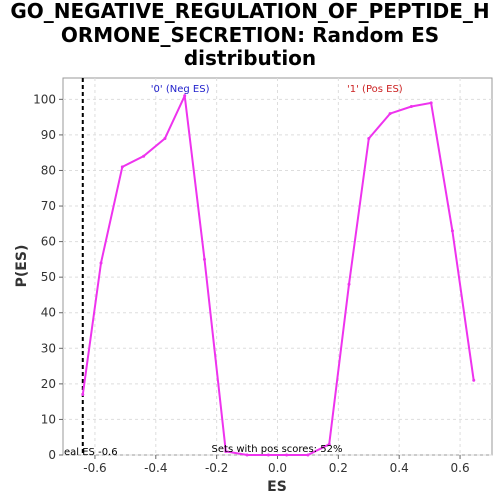  What do you see at coordinates (48, 170) in the screenshot?
I see `y-tick-label: 80` at bounding box center [48, 170].